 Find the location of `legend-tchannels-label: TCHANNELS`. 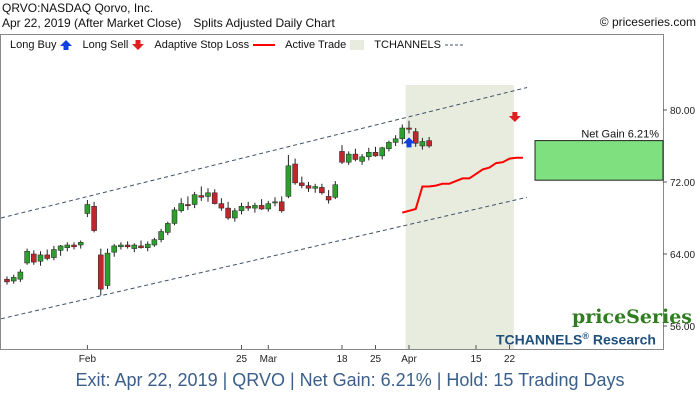

legend-tchannels-label: TCHANNELS is located at coordinates (407, 45).